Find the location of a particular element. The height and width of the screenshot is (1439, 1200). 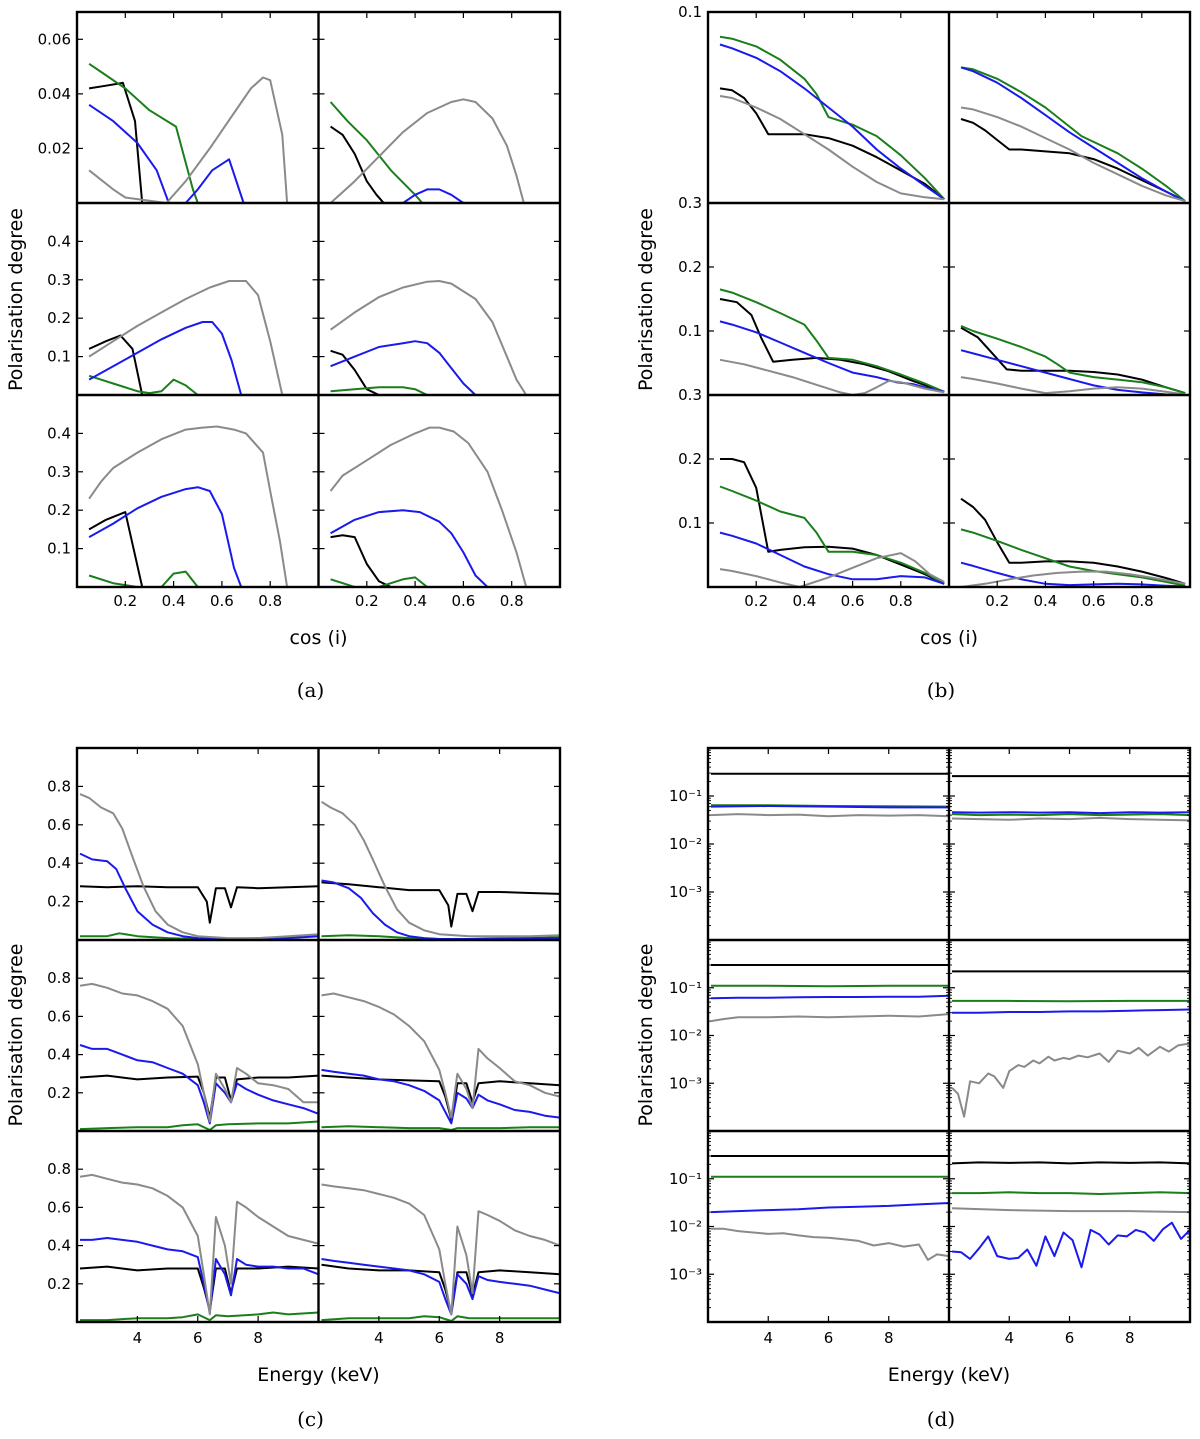

series-line-gray-r1c1 is located at coordinates (440, 1055).